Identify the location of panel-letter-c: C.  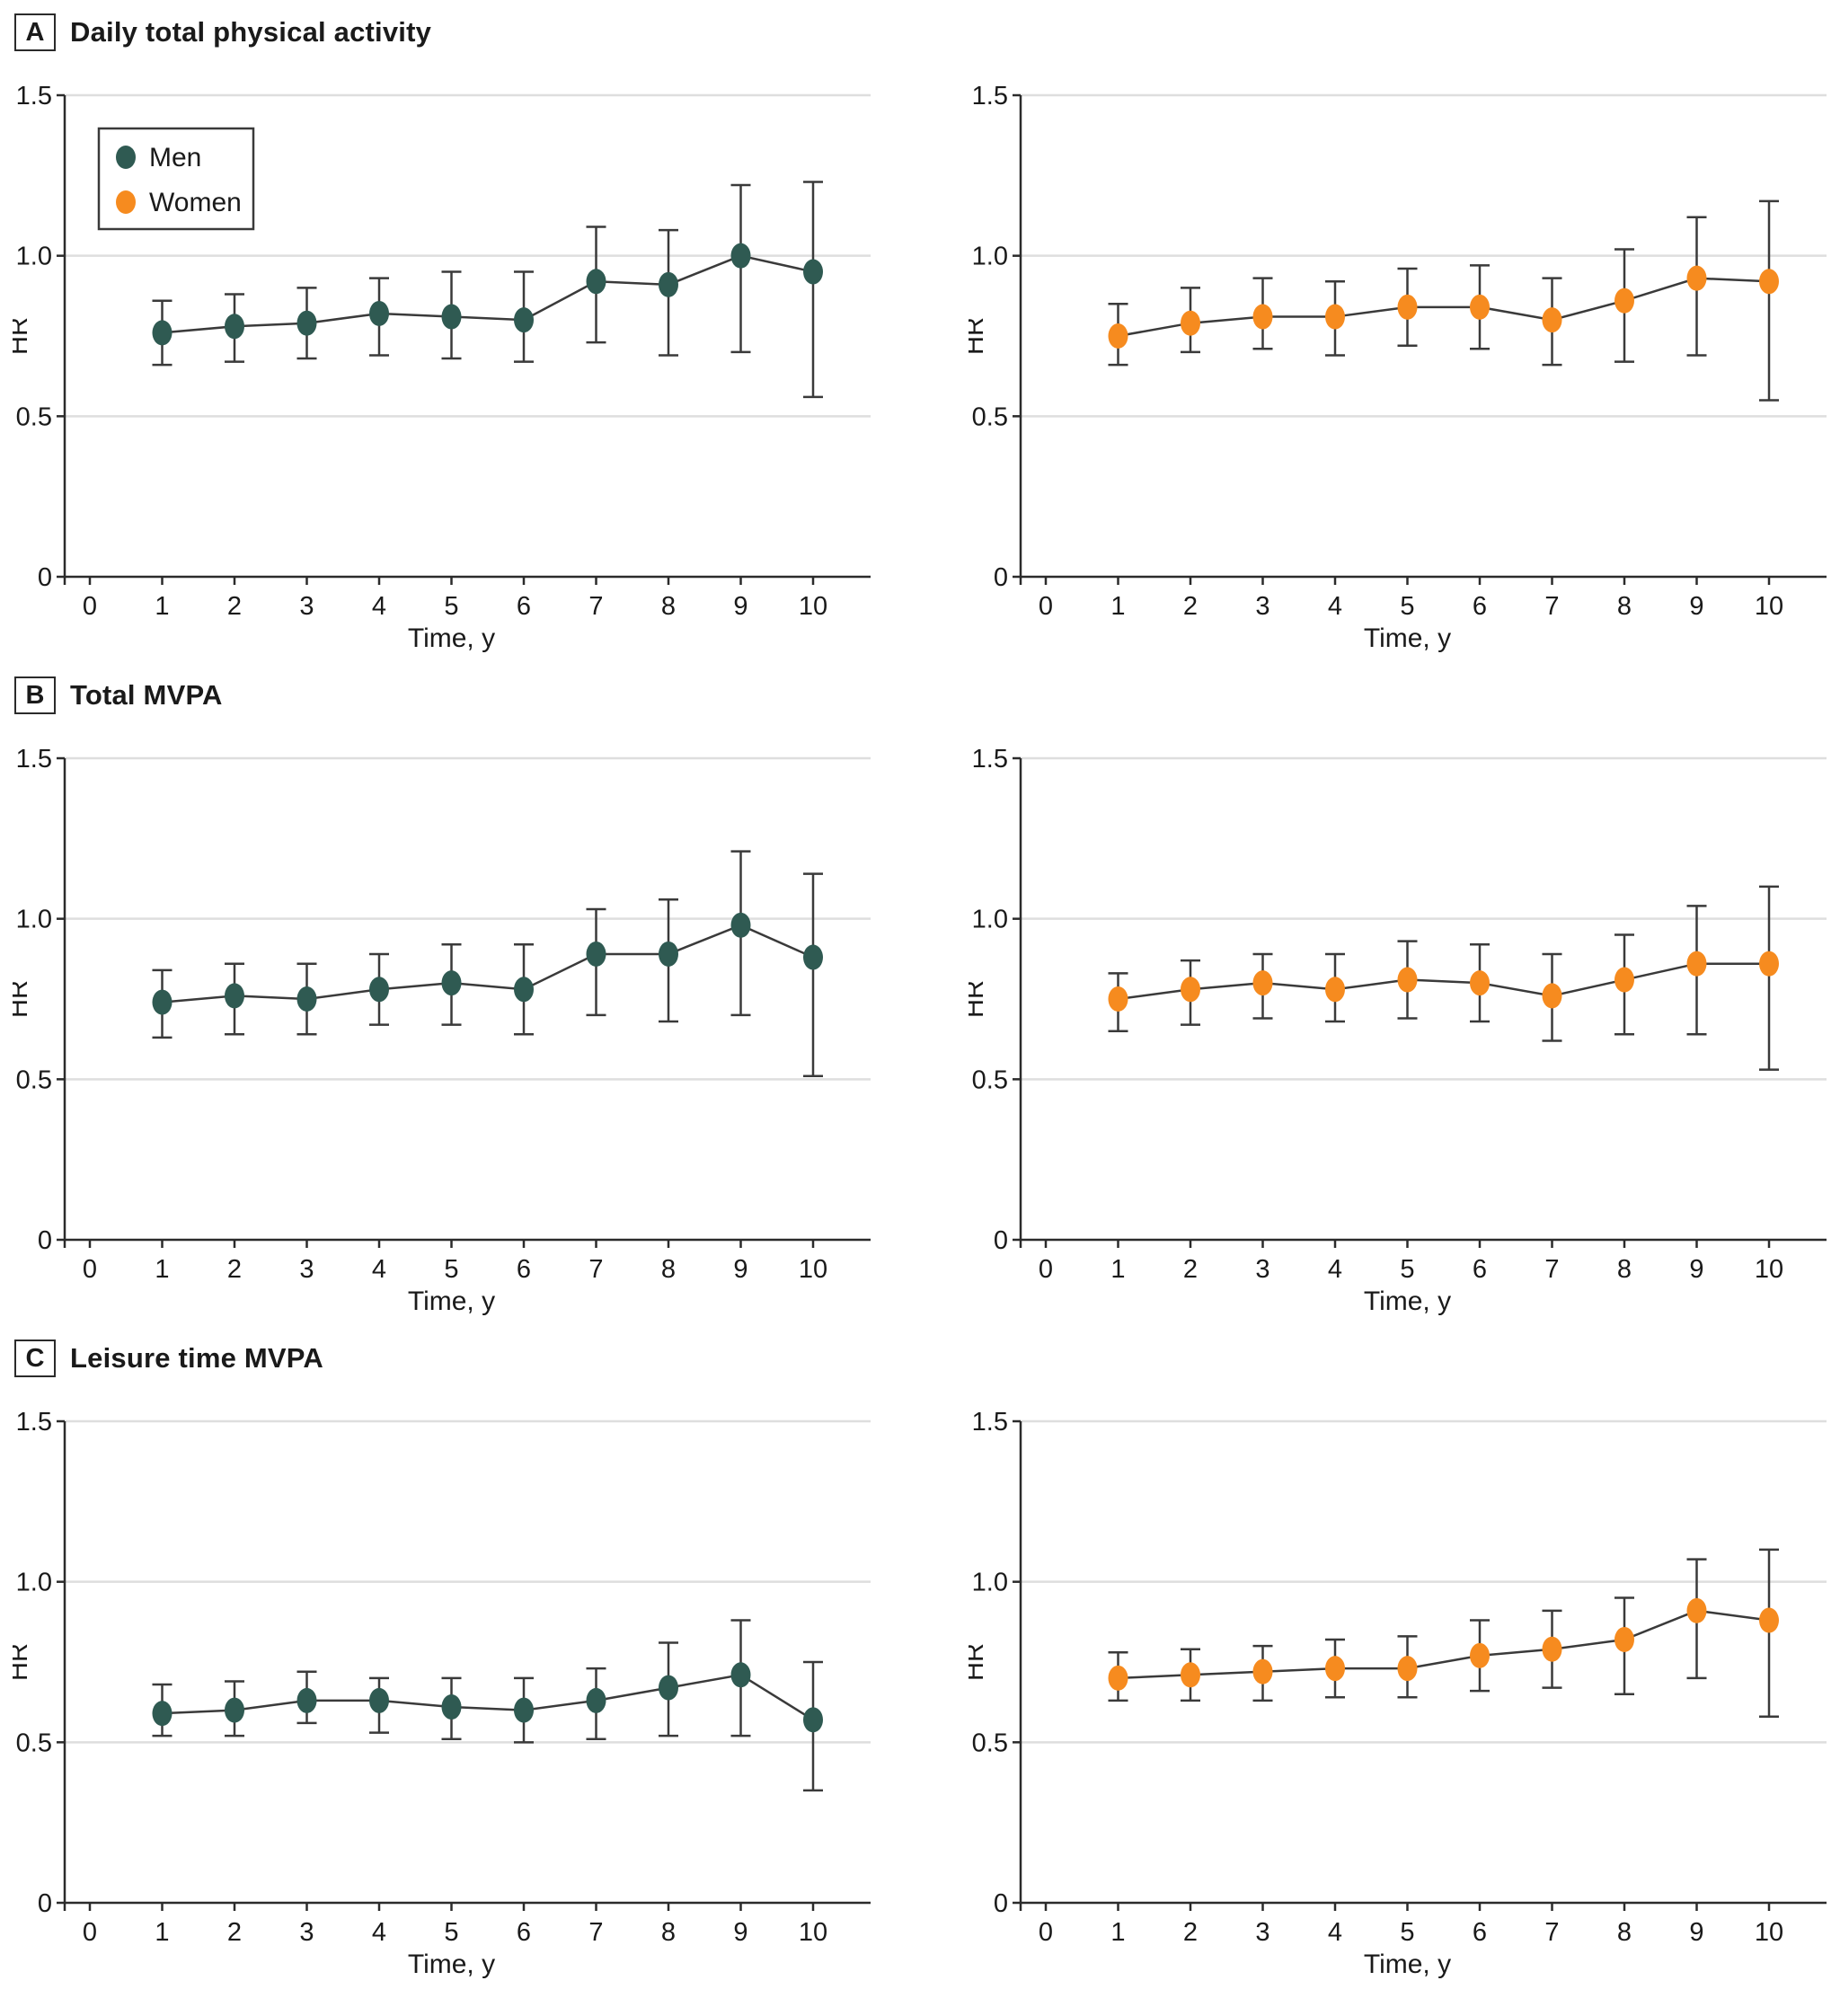
(35, 1358).